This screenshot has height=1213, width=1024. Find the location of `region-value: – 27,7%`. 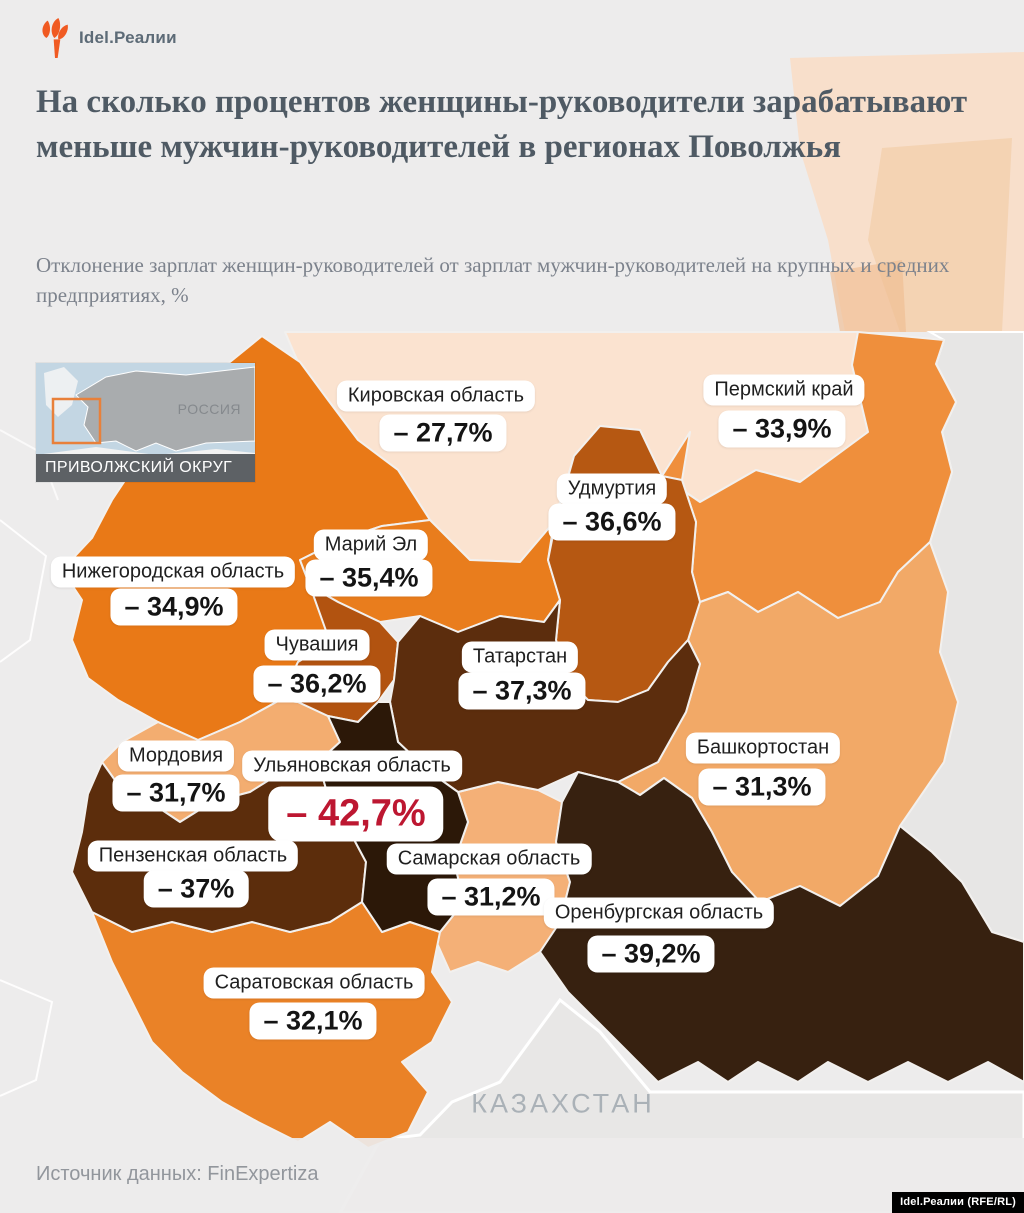

region-value: – 27,7% is located at coordinates (443, 433).